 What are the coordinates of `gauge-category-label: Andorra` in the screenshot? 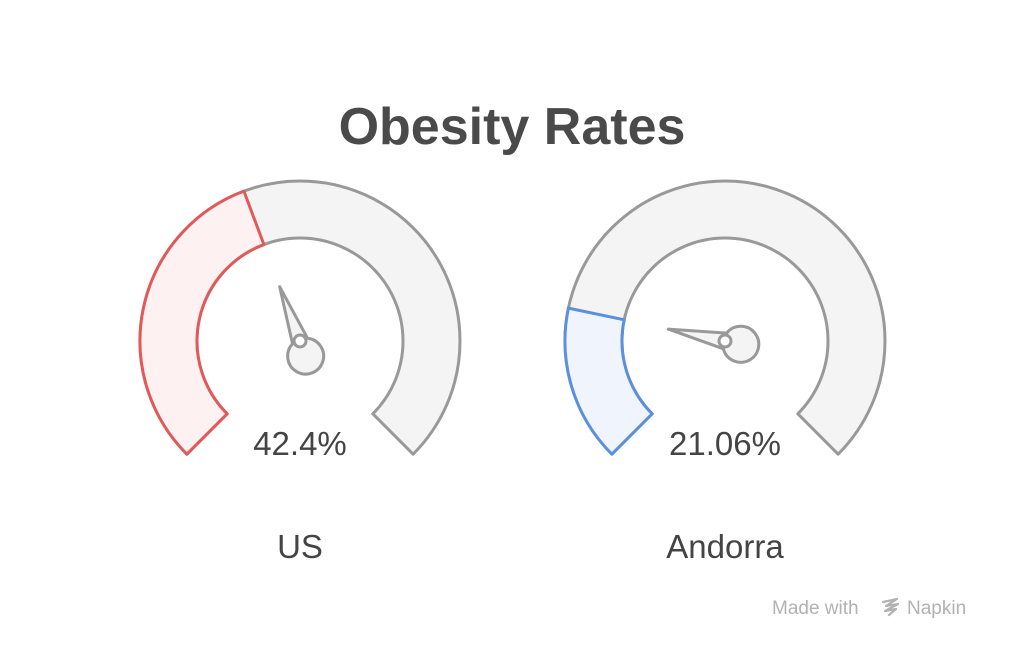 It's located at (725, 546).